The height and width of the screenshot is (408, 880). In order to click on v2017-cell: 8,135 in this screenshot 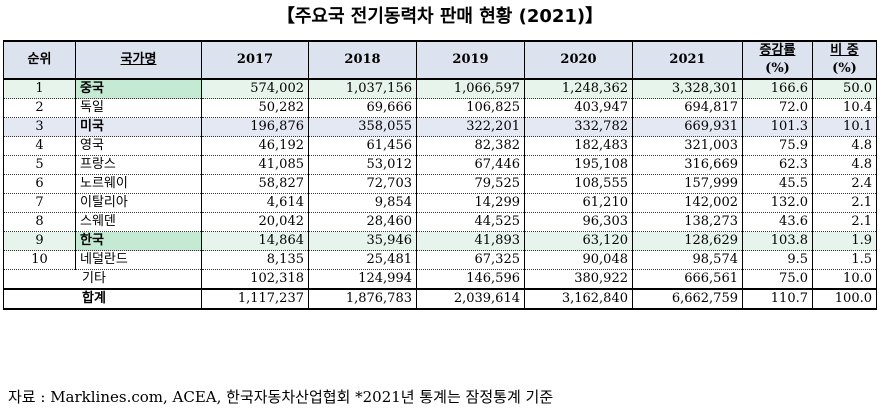, I will do `click(255, 260)`.